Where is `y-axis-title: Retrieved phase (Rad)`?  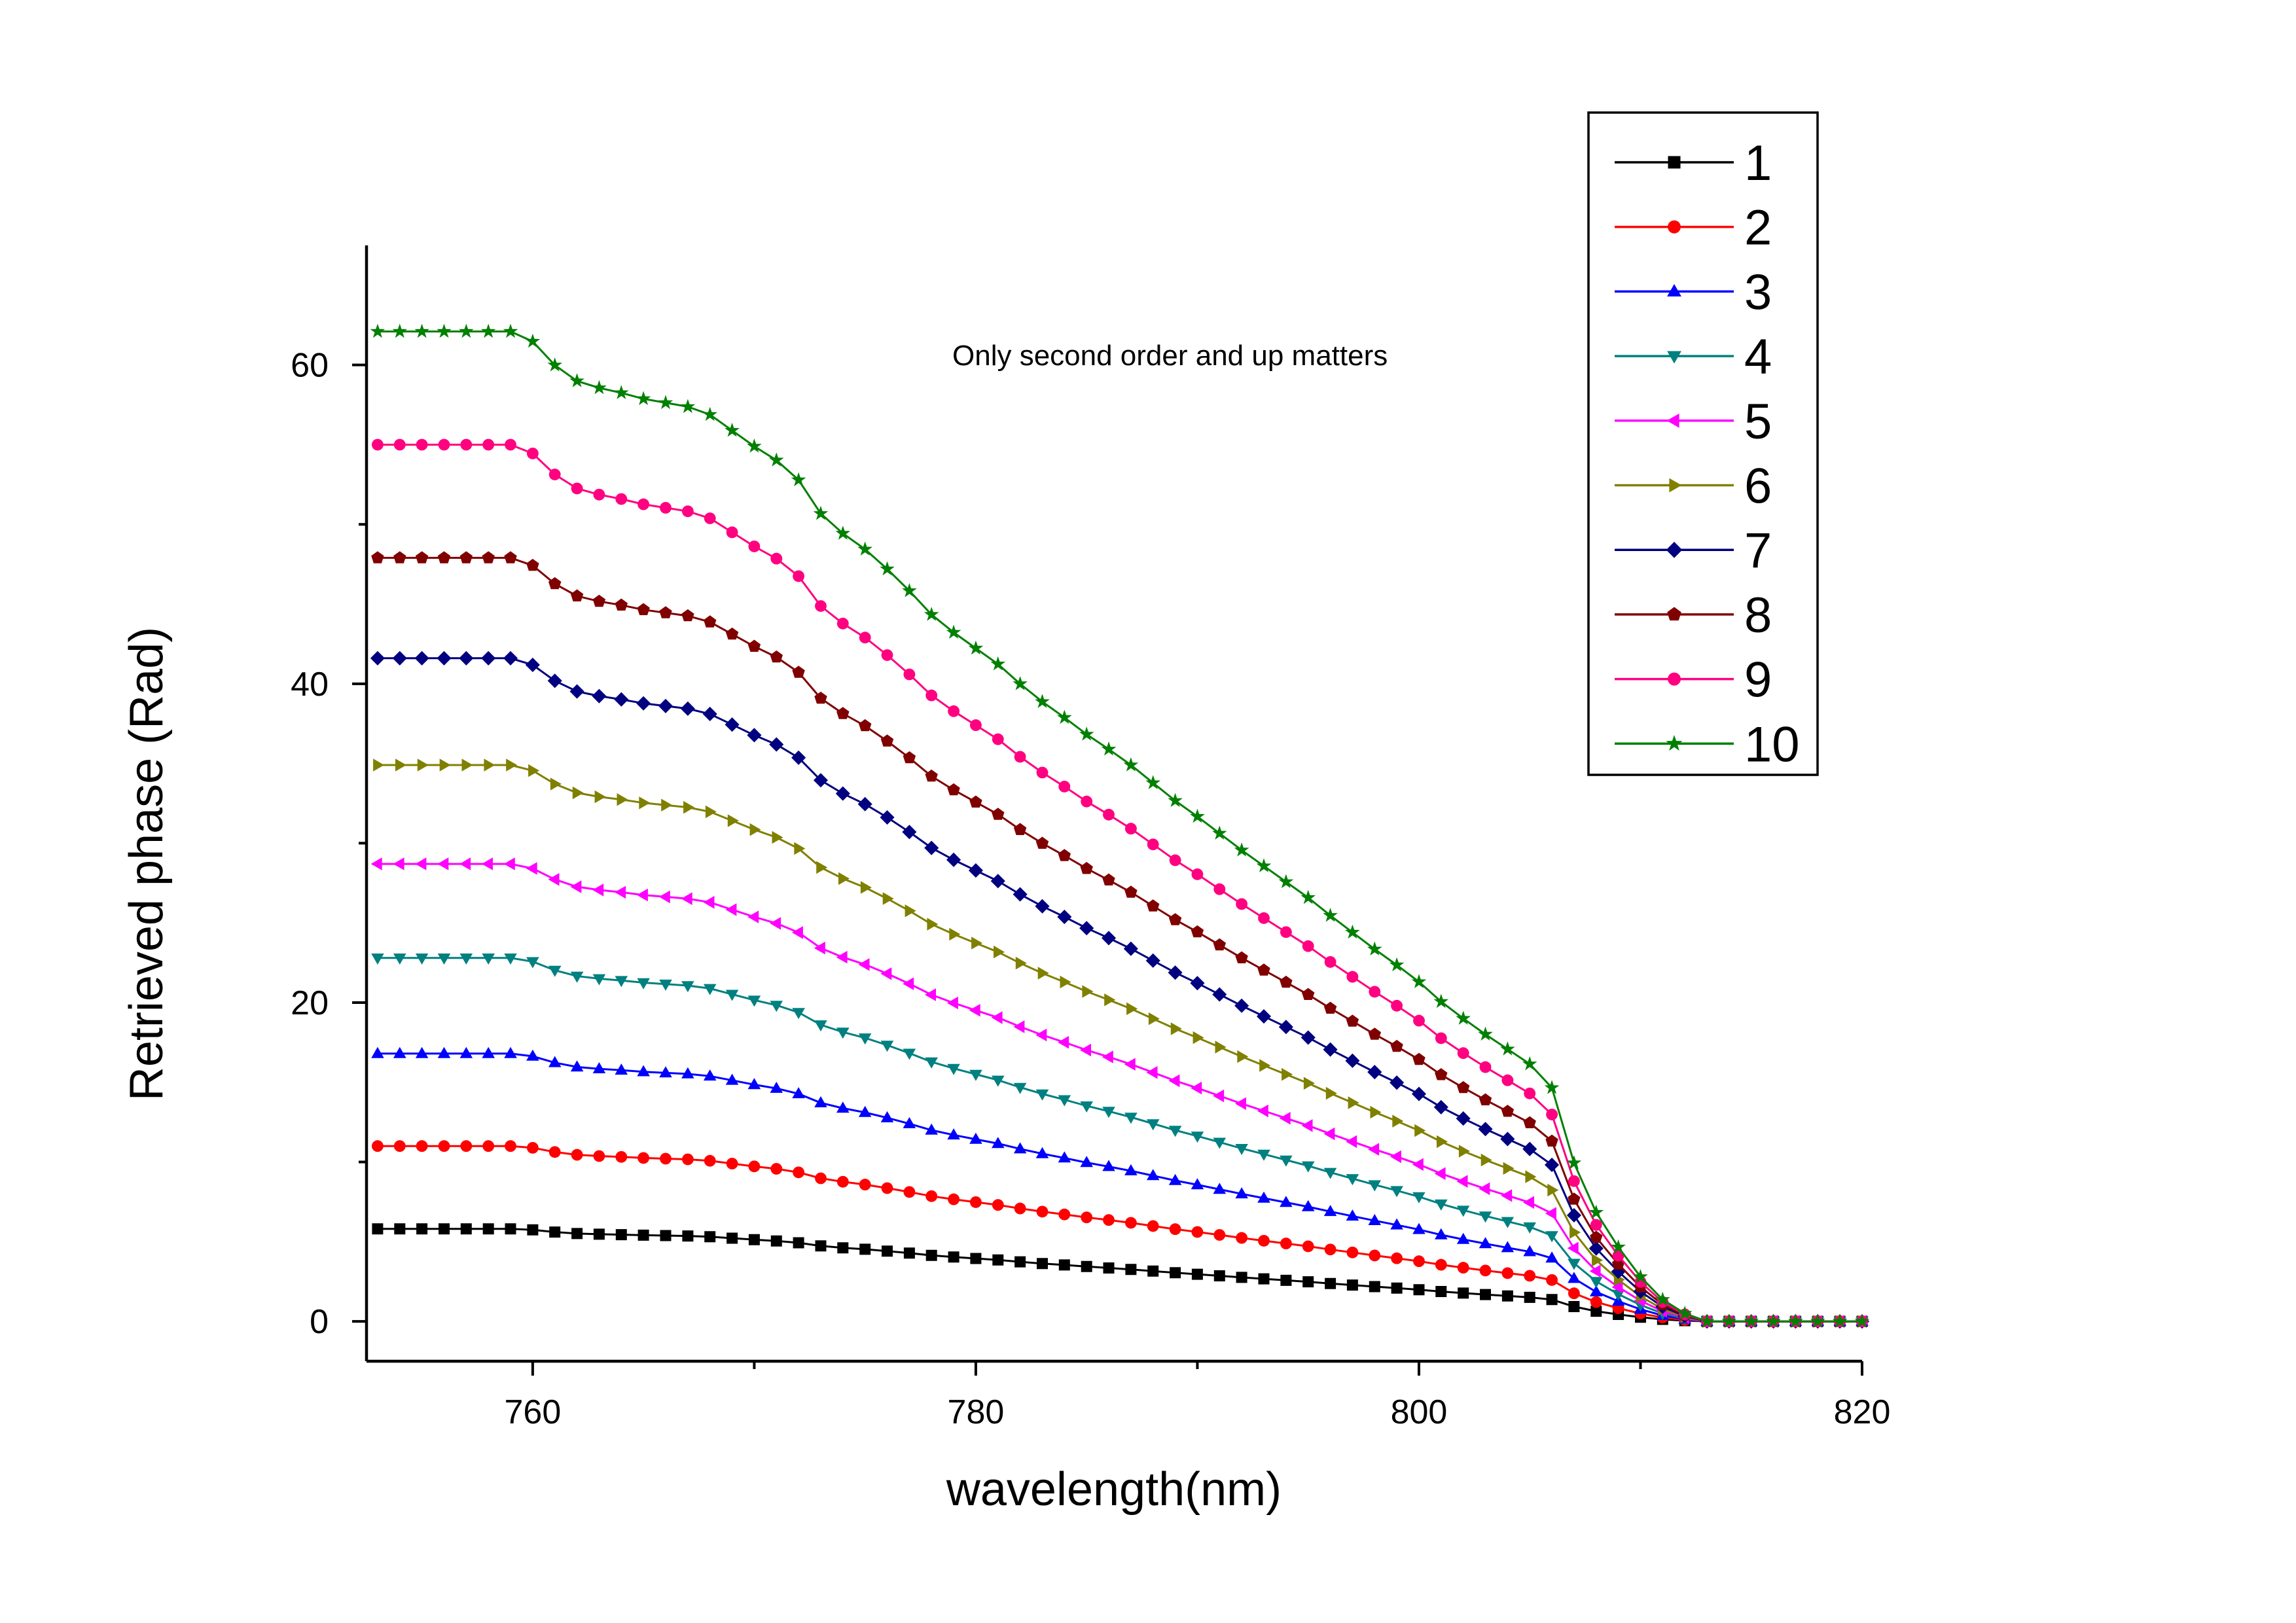 y-axis-title: Retrieved phase (Rad) is located at coordinates (146, 864).